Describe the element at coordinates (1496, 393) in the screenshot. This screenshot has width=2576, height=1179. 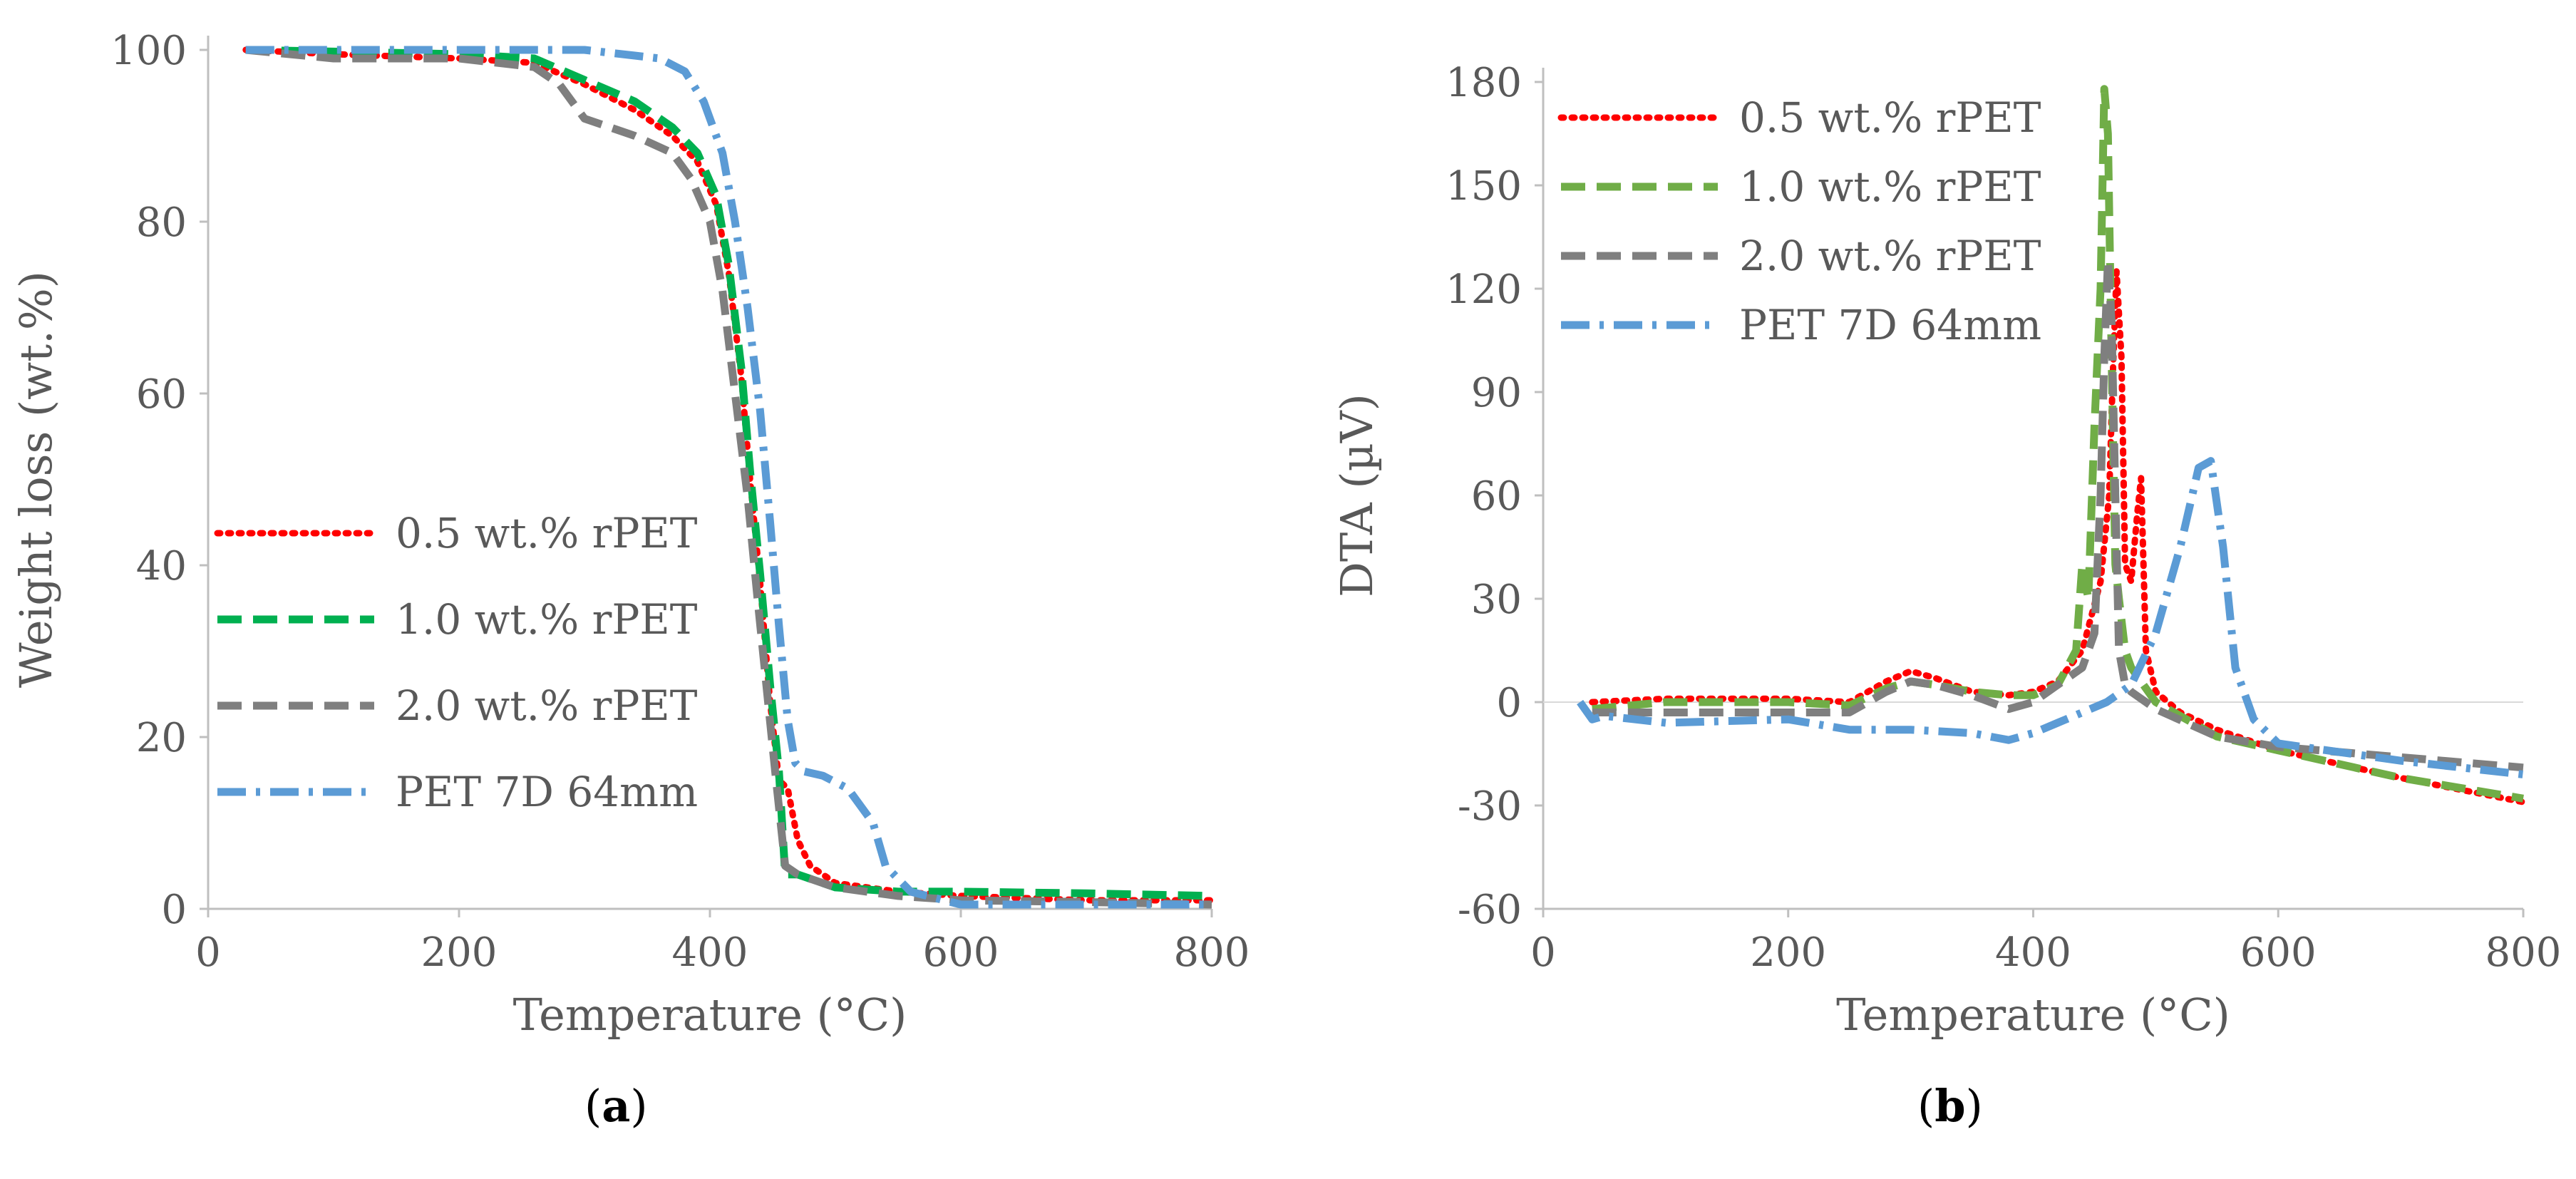
I see `y-tick-label: 90` at that location.